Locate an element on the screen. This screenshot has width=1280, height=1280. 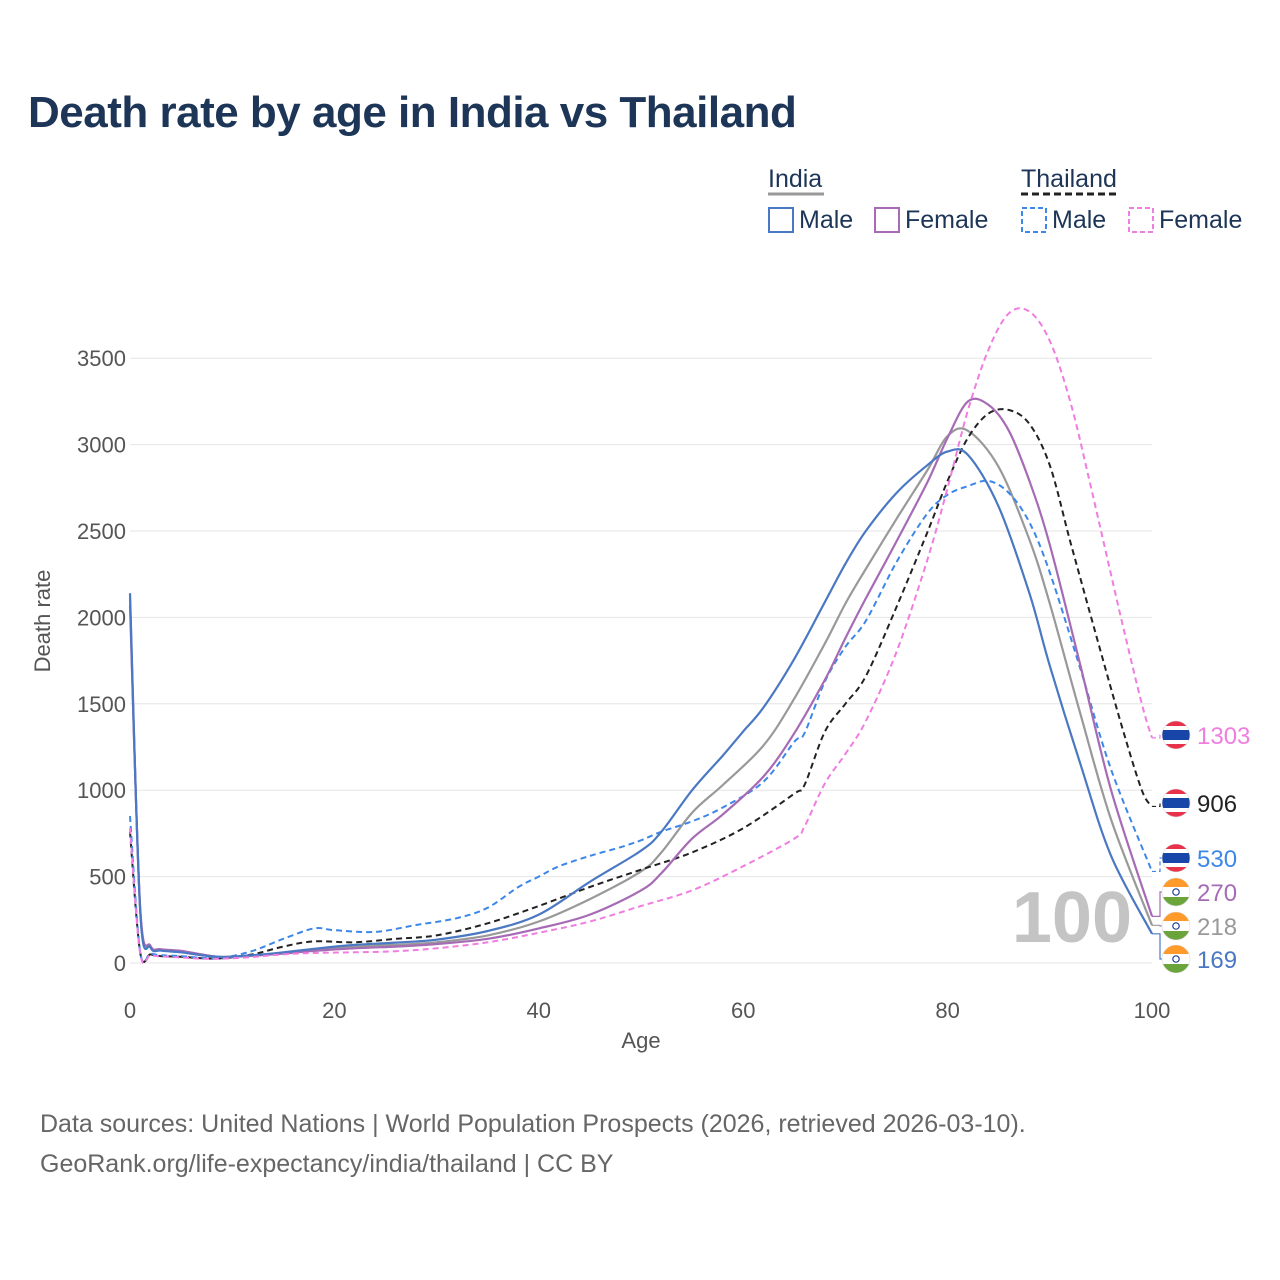
y-tick-label: 0 is located at coordinates (120, 963).